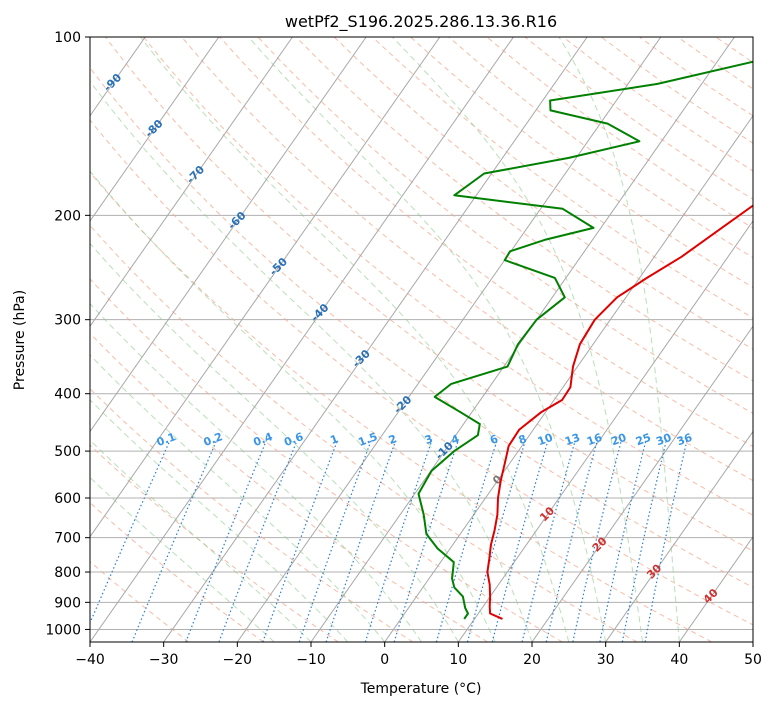 The height and width of the screenshot is (708, 775). What do you see at coordinates (572, 439) in the screenshot?
I see `mixing-ratio-label: 13` at bounding box center [572, 439].